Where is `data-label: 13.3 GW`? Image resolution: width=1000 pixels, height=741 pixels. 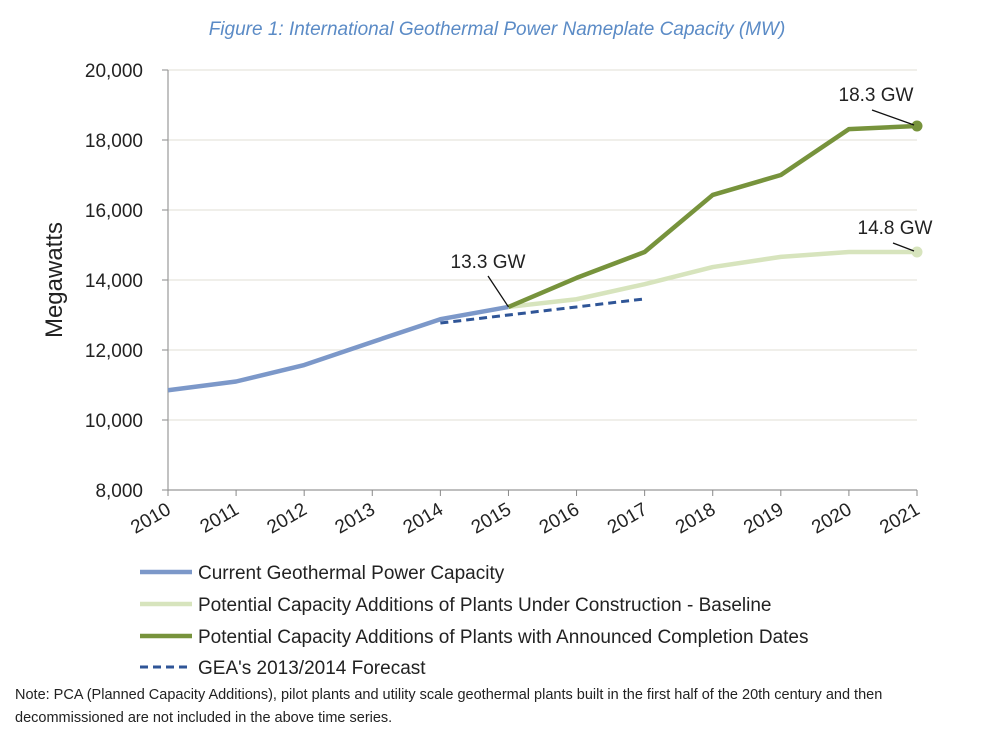 data-label: 13.3 GW is located at coordinates (488, 262).